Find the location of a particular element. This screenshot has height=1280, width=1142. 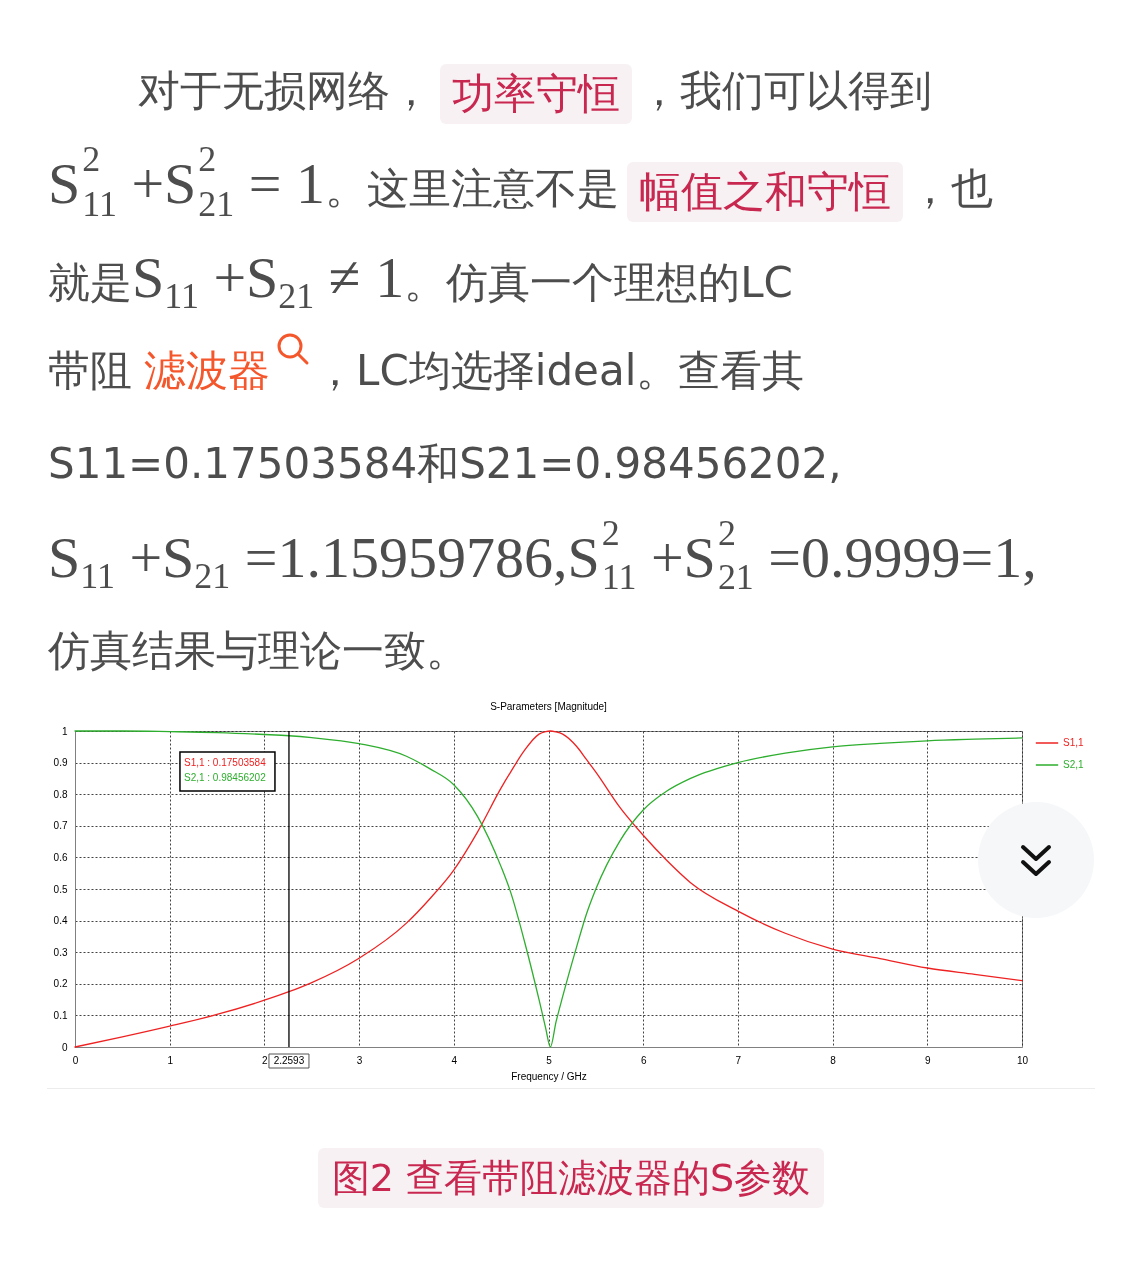

x-tick-label: 7 is located at coordinates (738, 1060).